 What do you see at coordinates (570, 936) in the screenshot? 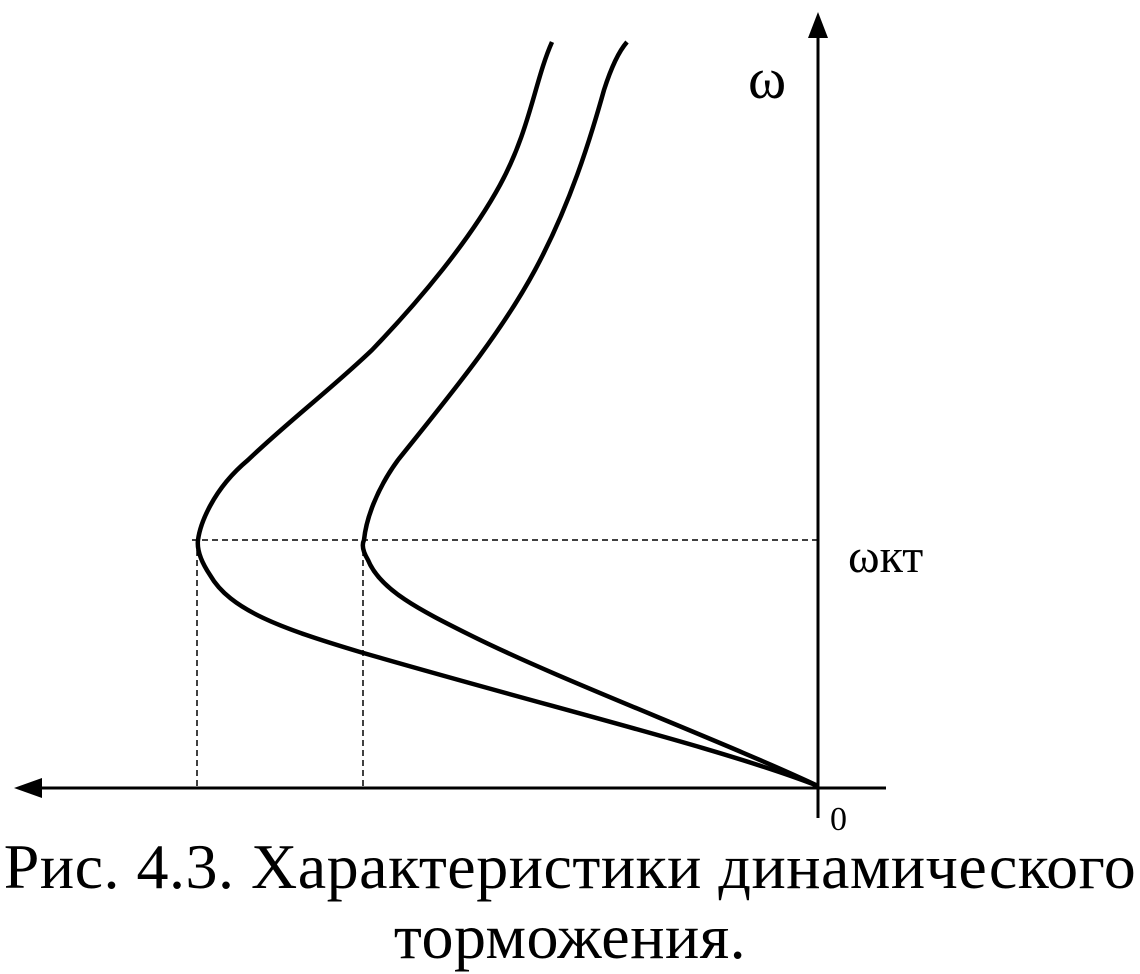
I see `caption-line-2: торможения.` at bounding box center [570, 936].